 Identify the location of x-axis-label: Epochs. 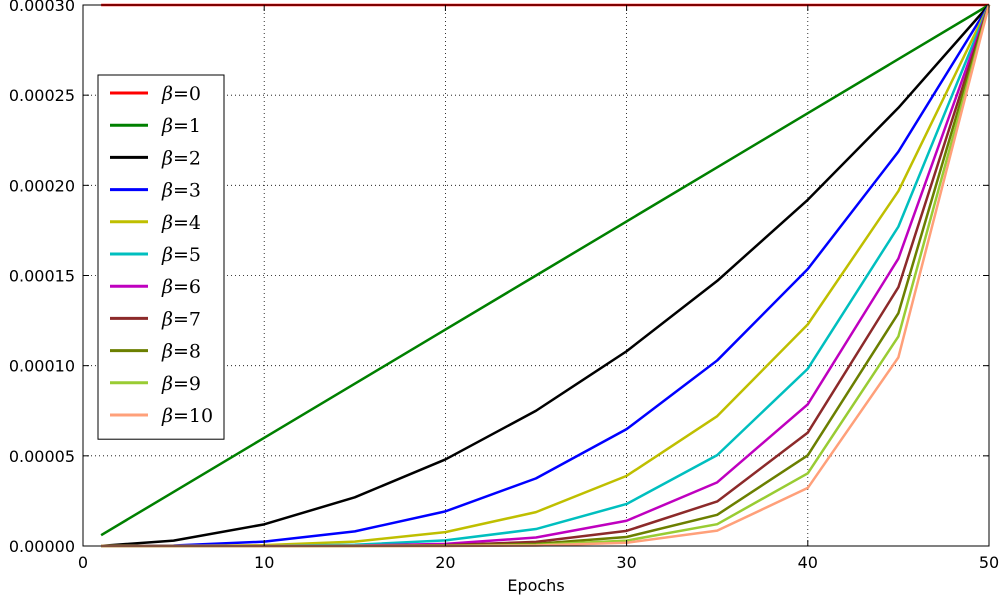
(535, 585).